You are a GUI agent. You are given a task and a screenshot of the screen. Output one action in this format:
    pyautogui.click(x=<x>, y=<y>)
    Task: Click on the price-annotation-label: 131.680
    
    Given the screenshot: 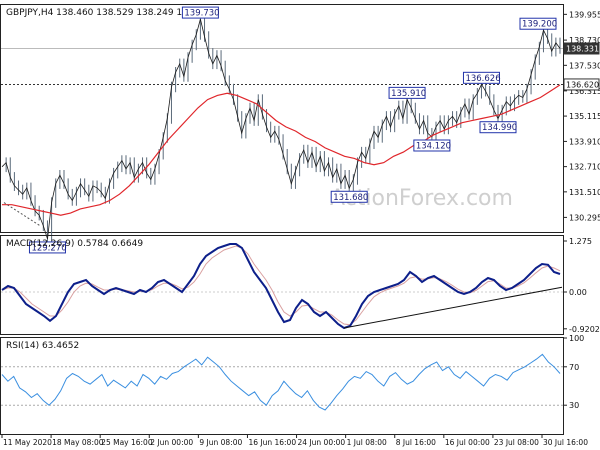 What is the action you would take?
    pyautogui.click(x=350, y=198)
    